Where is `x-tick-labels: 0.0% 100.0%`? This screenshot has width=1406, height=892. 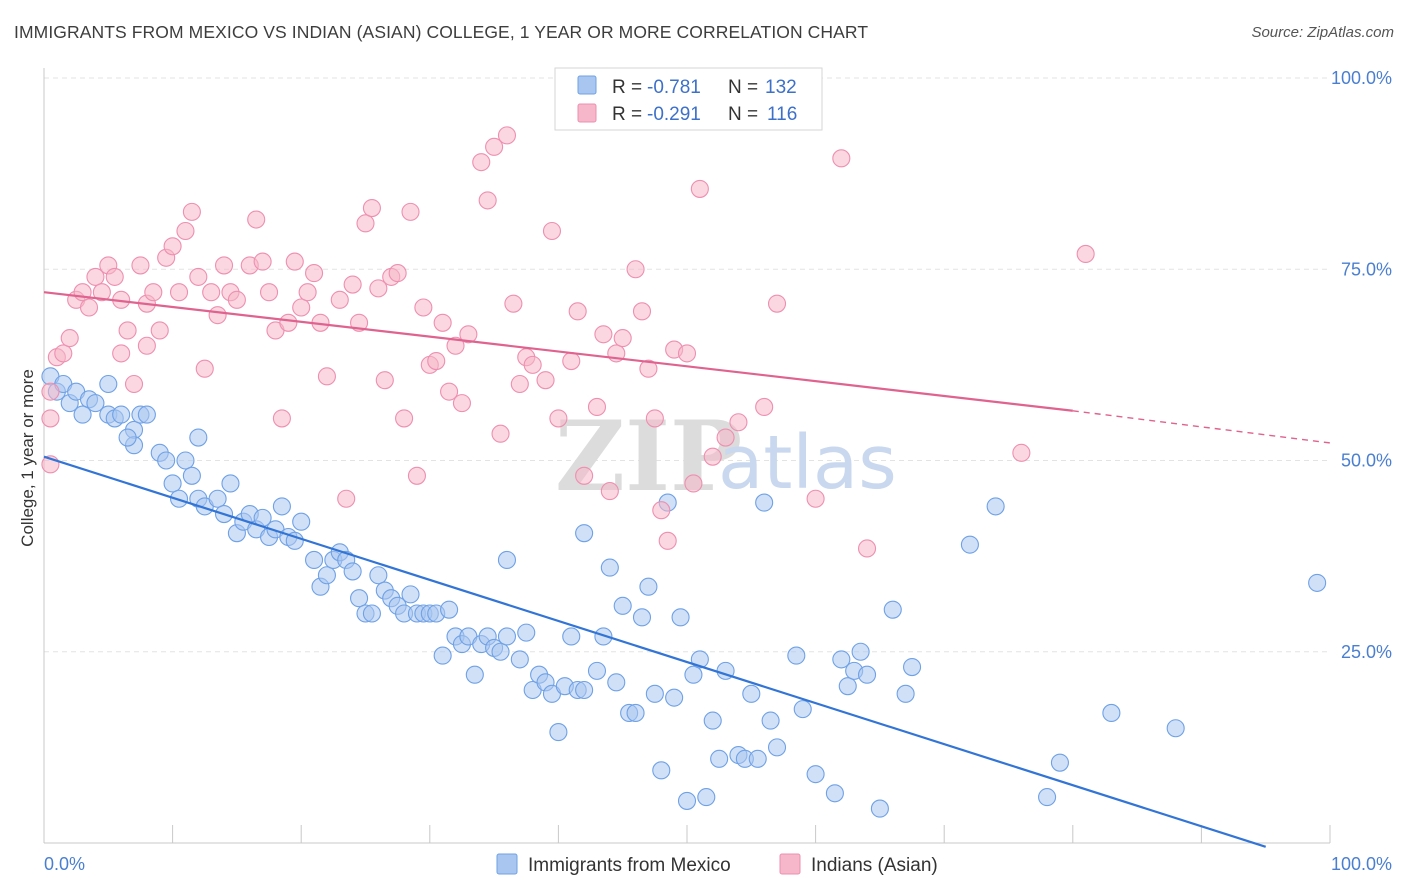 x-tick-labels: 0.0% 100.0% is located at coordinates (718, 864).